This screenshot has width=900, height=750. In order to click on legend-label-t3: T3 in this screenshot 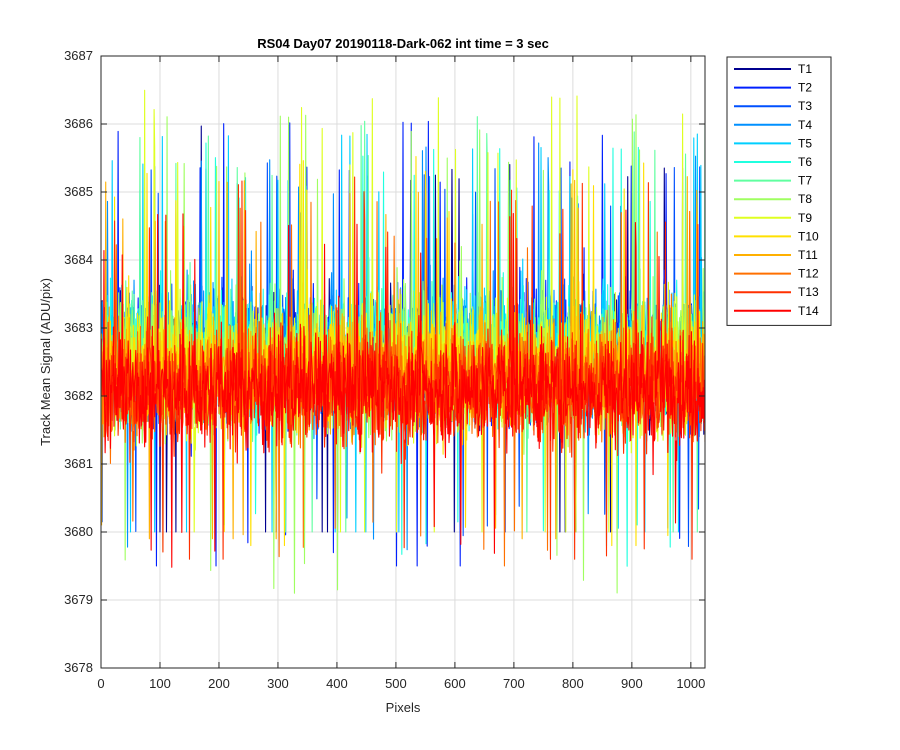, I will do `click(805, 106)`.